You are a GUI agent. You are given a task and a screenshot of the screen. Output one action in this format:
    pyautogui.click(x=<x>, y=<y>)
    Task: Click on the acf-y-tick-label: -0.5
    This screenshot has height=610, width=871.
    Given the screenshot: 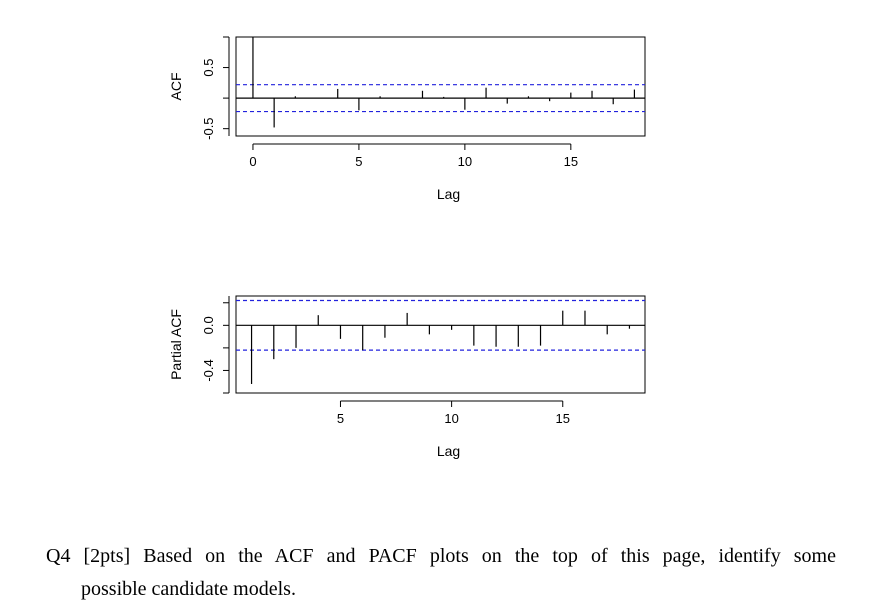 What is the action you would take?
    pyautogui.click(x=208, y=128)
    